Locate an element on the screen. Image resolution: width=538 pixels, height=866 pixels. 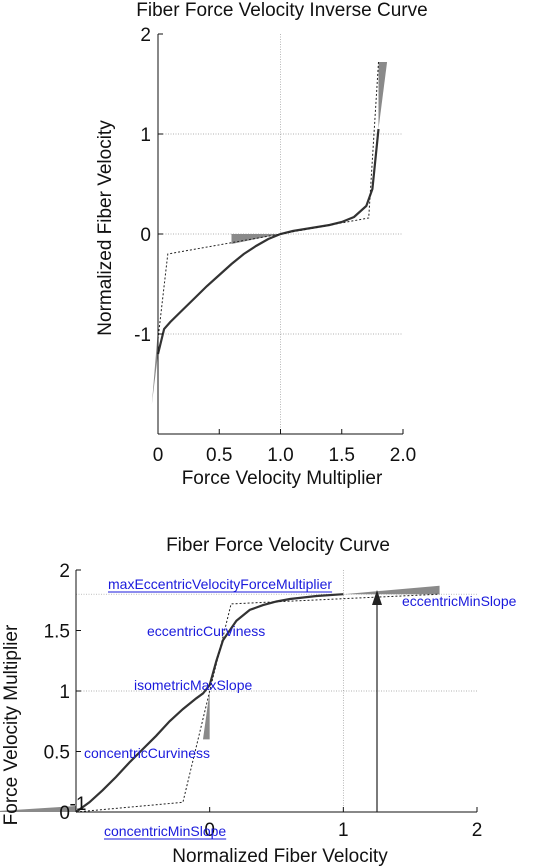
annotation-label: concentricCurviness is located at coordinates (147, 753).